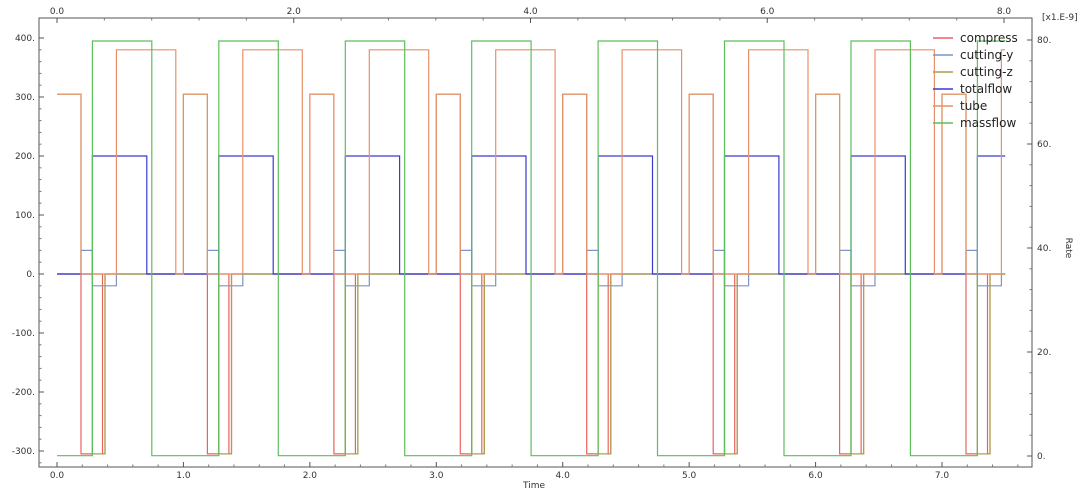 This screenshot has height=495, width=1080. Describe the element at coordinates (1044, 353) in the screenshot. I see `right-tick-label: 20.` at that location.